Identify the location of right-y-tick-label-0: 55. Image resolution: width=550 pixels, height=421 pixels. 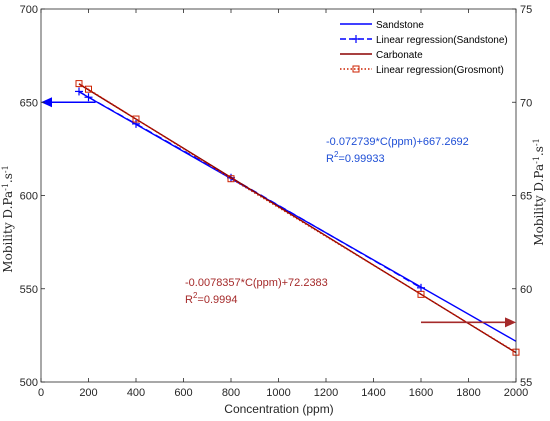
(526, 383).